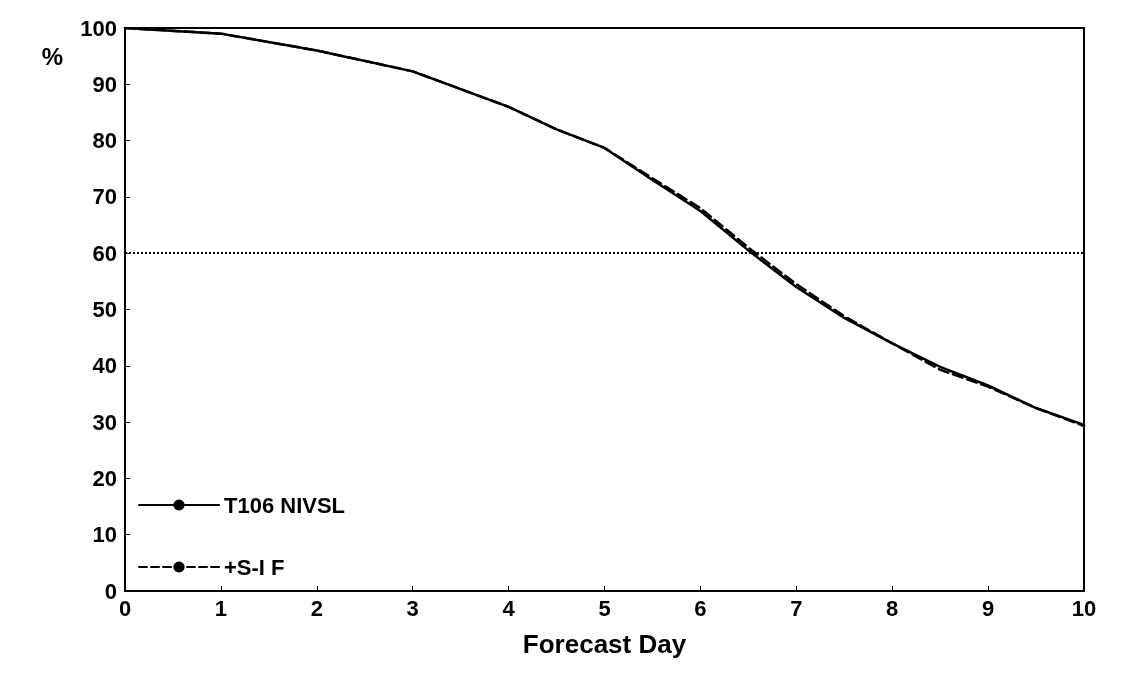 The height and width of the screenshot is (677, 1122). Describe the element at coordinates (104, 309) in the screenshot. I see `y-tick-label: 50` at that location.